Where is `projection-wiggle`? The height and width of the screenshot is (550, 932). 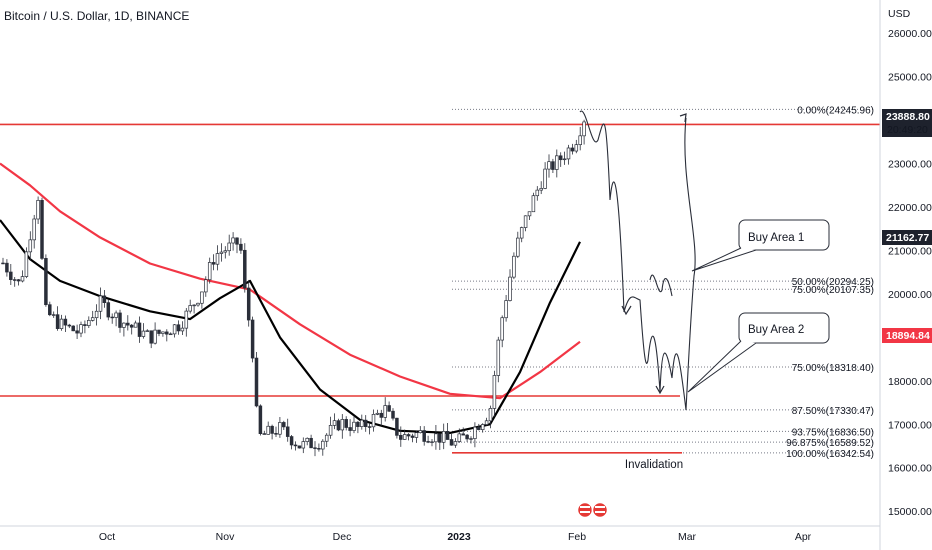 projection-wiggle is located at coordinates (661, 285).